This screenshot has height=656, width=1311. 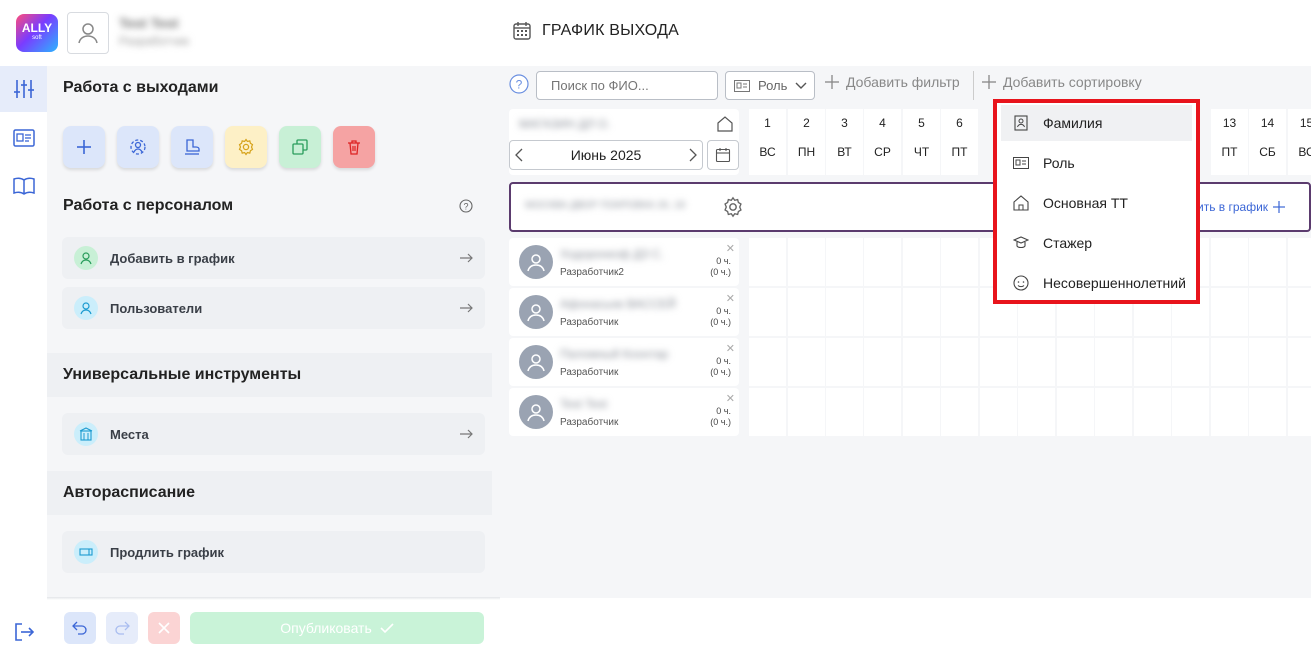 What do you see at coordinates (273, 258) in the screenshot?
I see `sidebar-item-add-to-schedule: Добавить в график` at bounding box center [273, 258].